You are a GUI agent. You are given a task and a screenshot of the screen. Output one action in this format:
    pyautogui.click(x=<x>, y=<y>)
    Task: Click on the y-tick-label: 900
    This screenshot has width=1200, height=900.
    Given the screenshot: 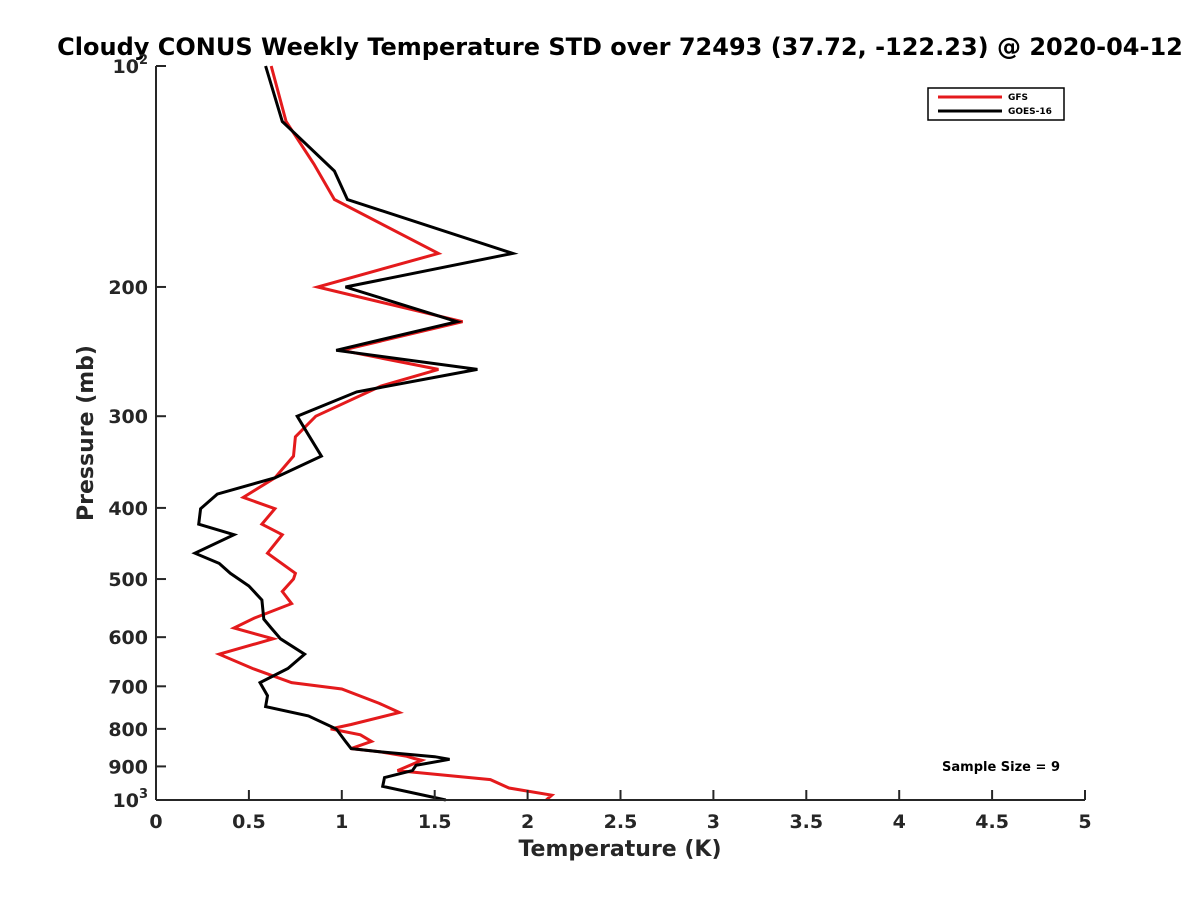 What is the action you would take?
    pyautogui.click(x=128, y=767)
    